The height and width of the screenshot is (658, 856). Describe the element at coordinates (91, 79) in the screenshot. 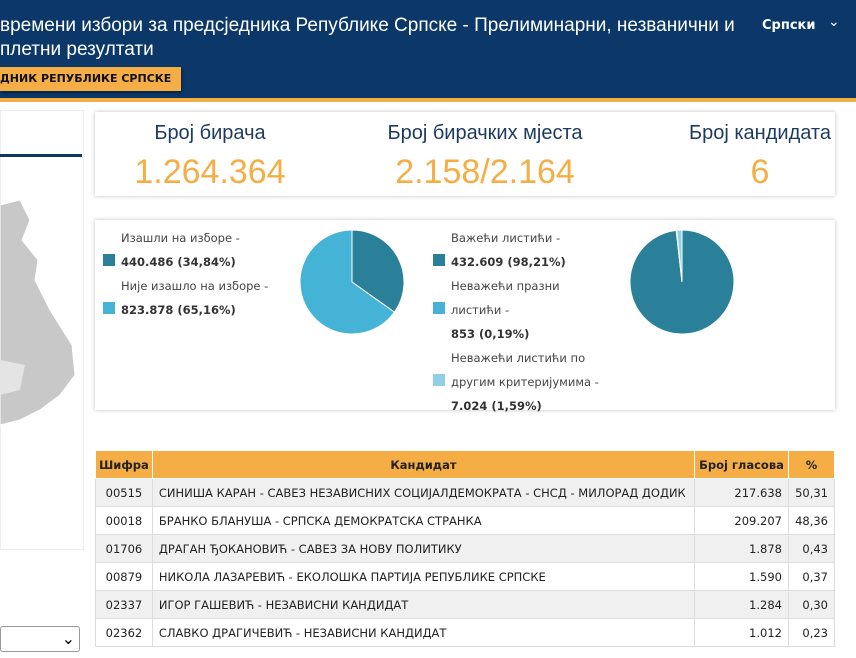

I see `tab: ДНИК РЕПУБЛИКЕ СРПСКЕ` at that location.